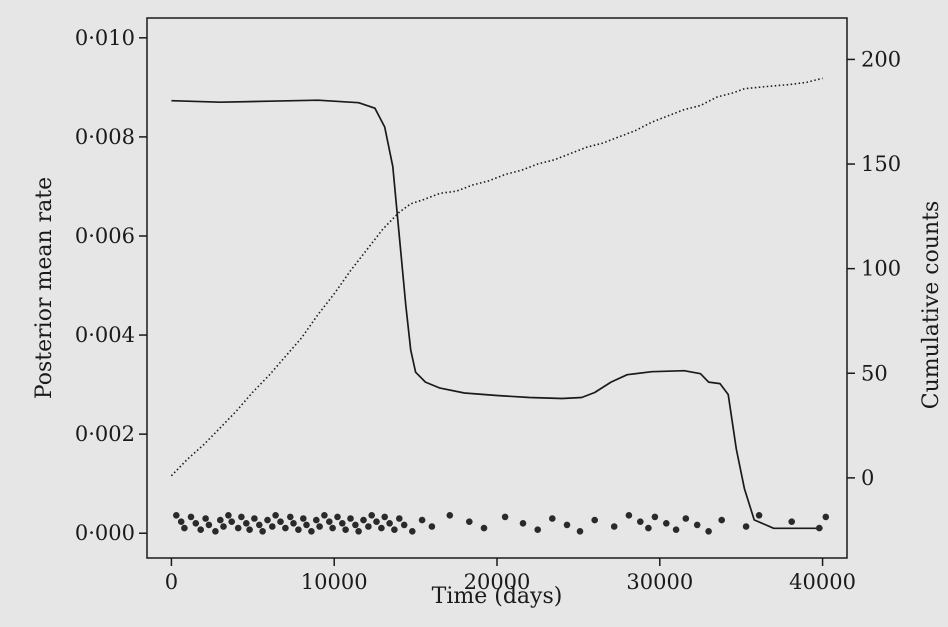  Describe the element at coordinates (111, 285) in the screenshot. I see `left-y-axis: 0·000 0·002 0·004 0·006 0·008 0·010` at that location.